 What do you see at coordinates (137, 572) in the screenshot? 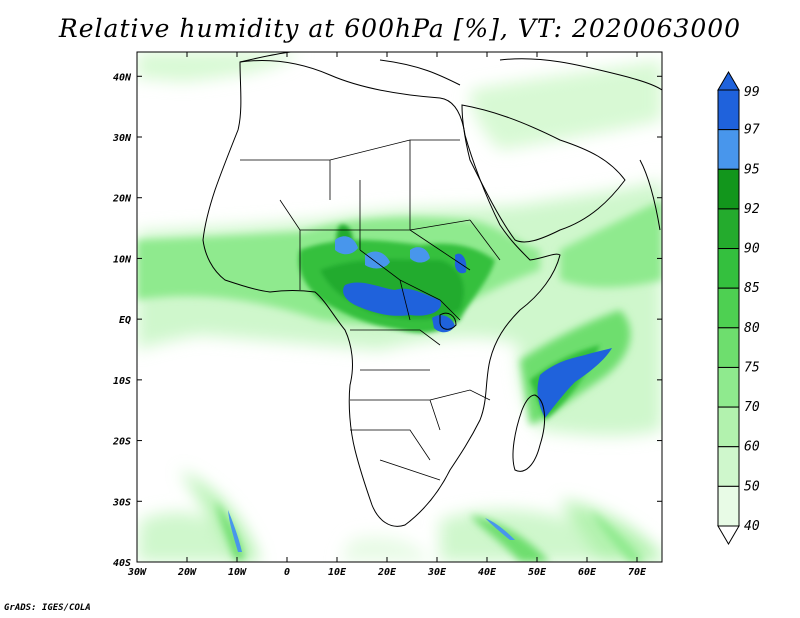
I see `lon-tick-label: 30W` at bounding box center [137, 572].